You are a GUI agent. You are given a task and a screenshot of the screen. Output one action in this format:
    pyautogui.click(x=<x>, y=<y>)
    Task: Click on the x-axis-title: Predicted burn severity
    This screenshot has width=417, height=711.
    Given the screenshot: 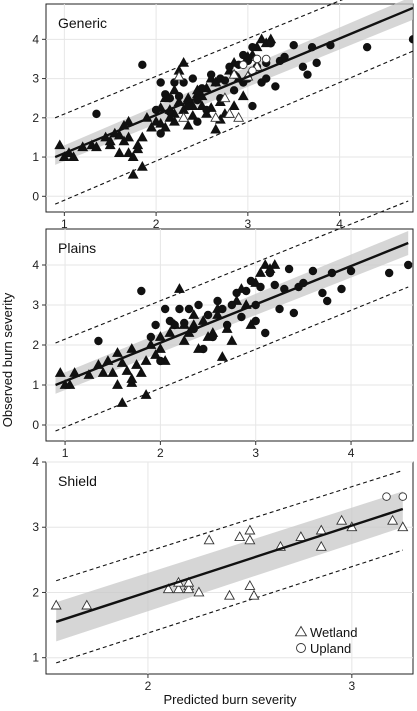 What is the action you would take?
    pyautogui.click(x=230, y=699)
    